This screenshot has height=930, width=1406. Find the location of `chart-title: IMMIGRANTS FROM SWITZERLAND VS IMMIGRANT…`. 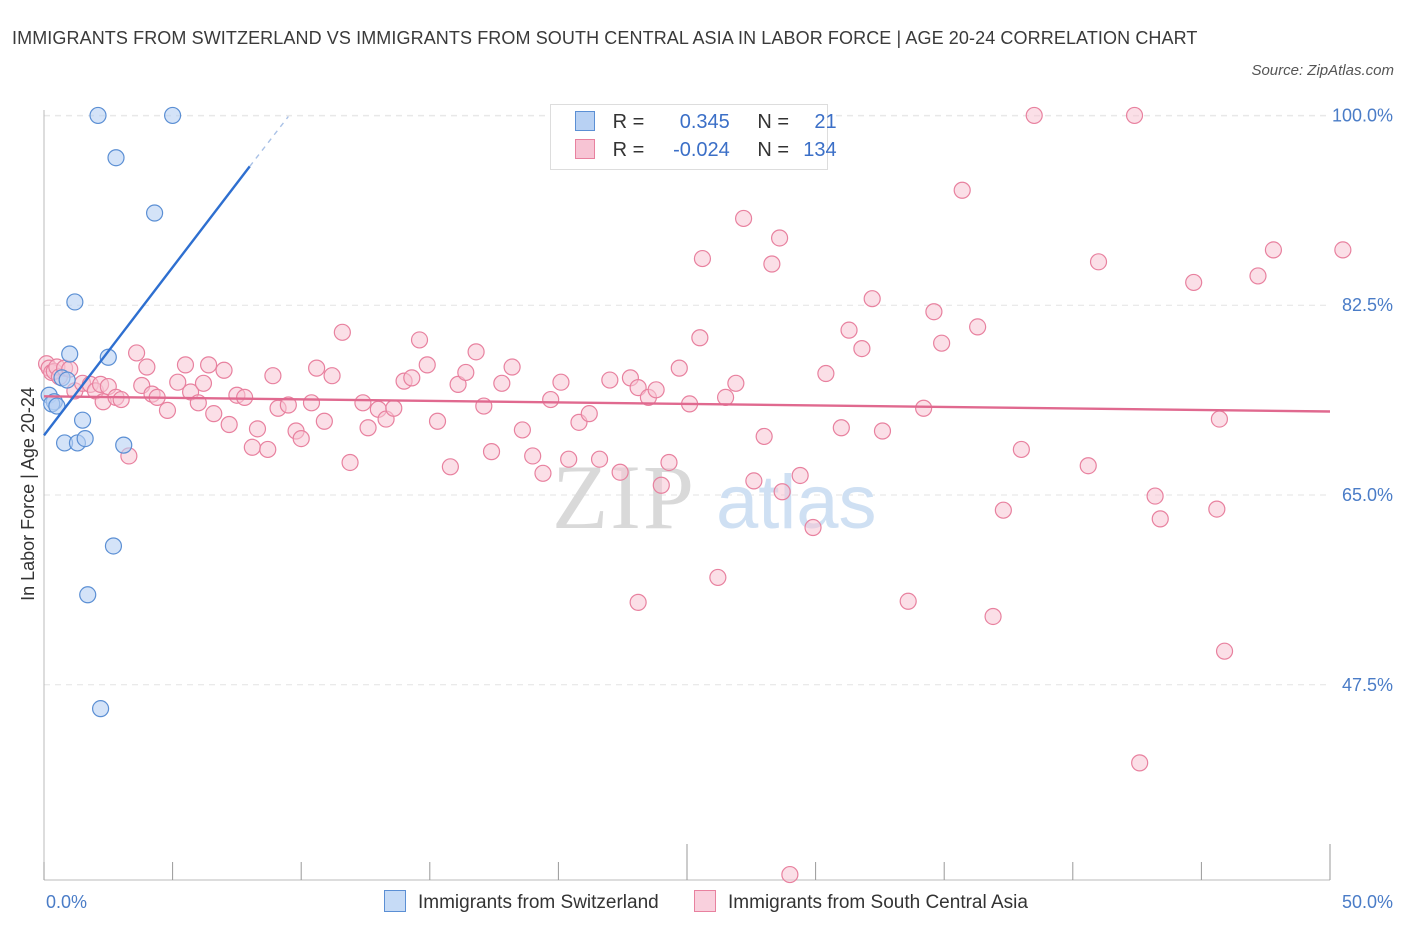

chart-title: IMMIGRANTS FROM SWITZERLAND VS IMMIGRANT… is located at coordinates (605, 38).